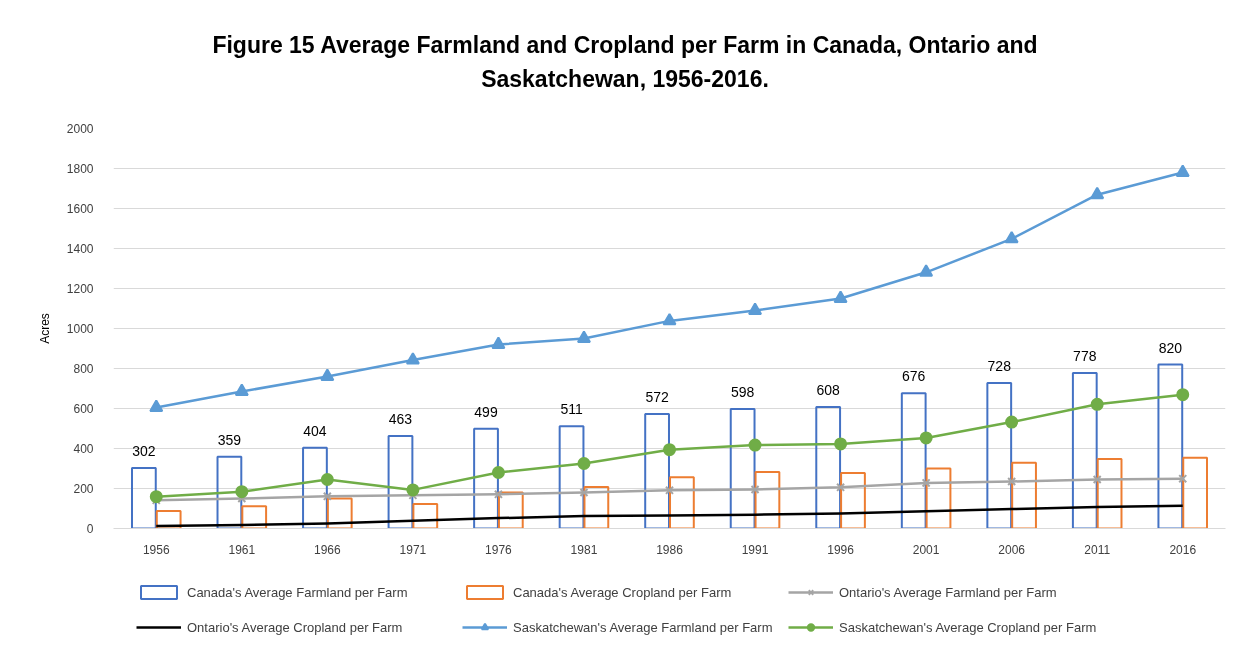 Image resolution: width=1252 pixels, height=655 pixels. What do you see at coordinates (83, 449) in the screenshot?
I see `y-tick-label: 400` at bounding box center [83, 449].